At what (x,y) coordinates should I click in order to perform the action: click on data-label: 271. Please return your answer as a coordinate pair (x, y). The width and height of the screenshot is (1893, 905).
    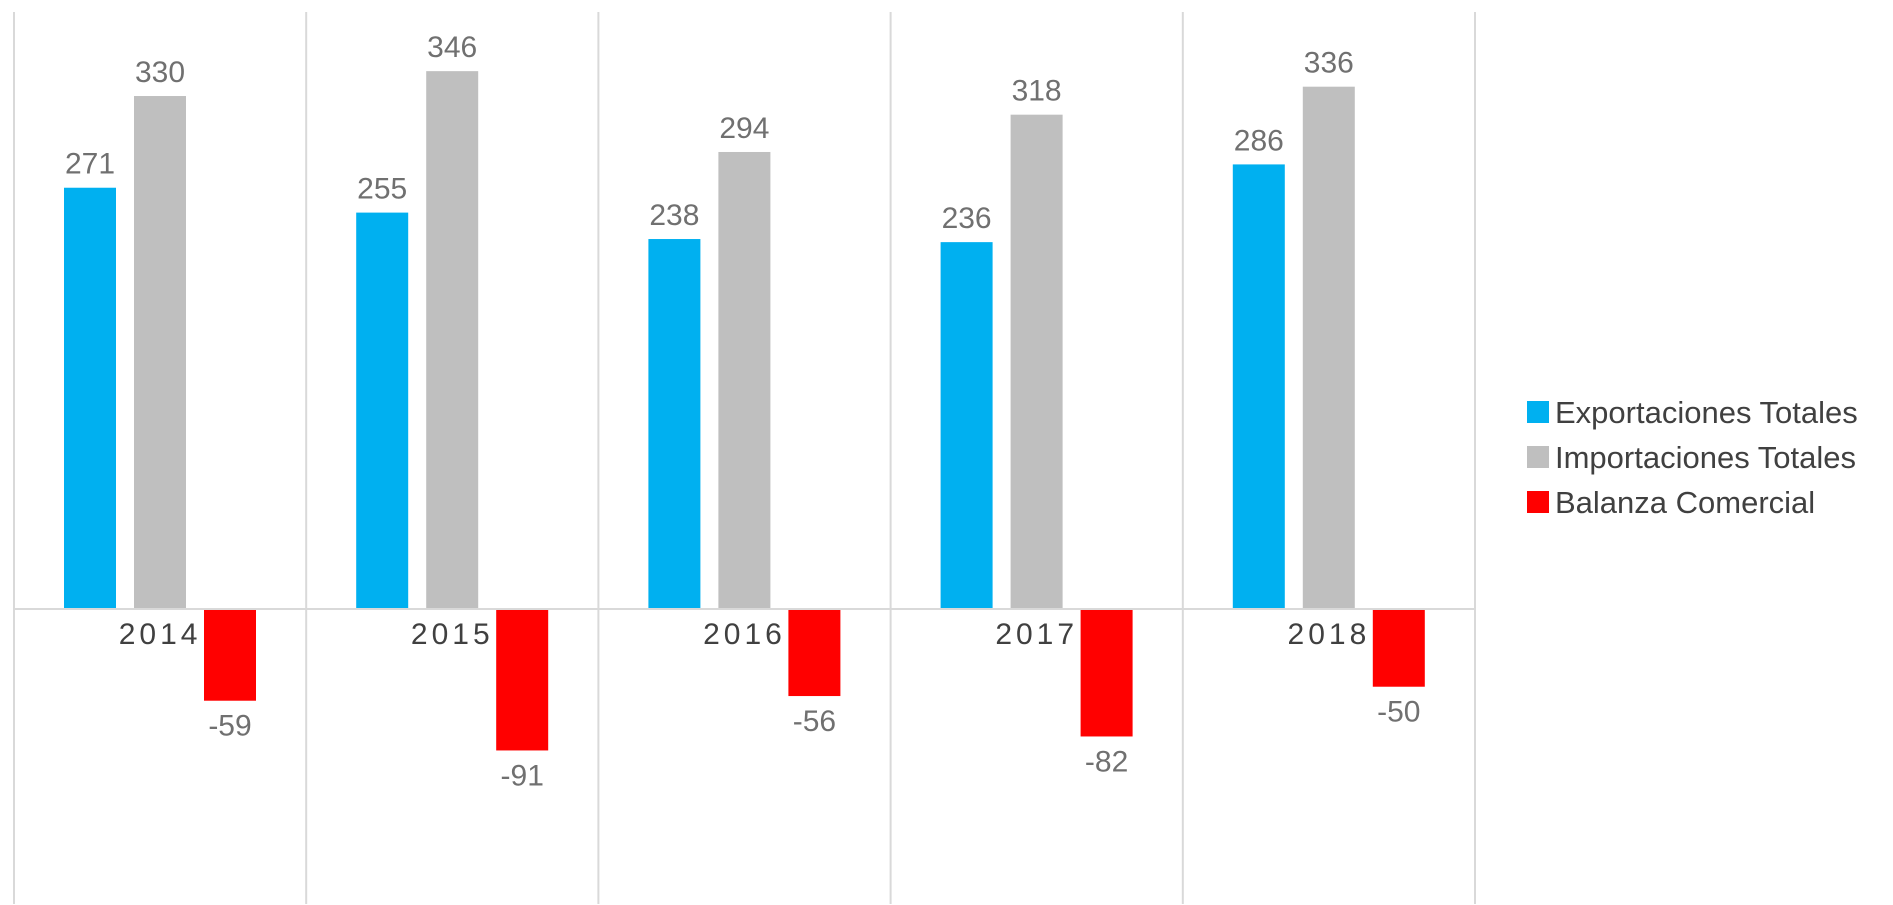
    Looking at the image, I should click on (90, 164).